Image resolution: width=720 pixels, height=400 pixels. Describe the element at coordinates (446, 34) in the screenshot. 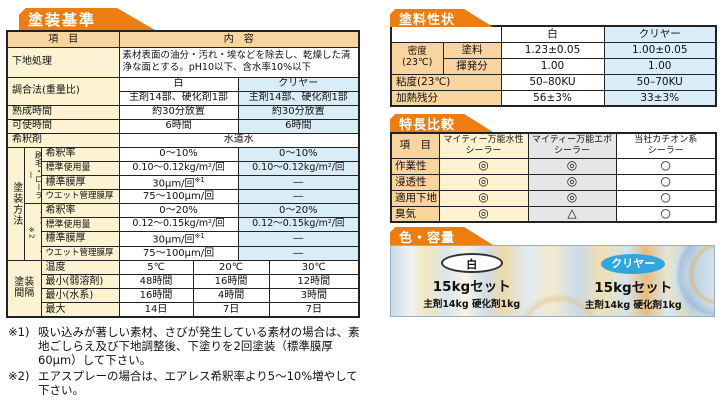

I see `empty-cell` at that location.